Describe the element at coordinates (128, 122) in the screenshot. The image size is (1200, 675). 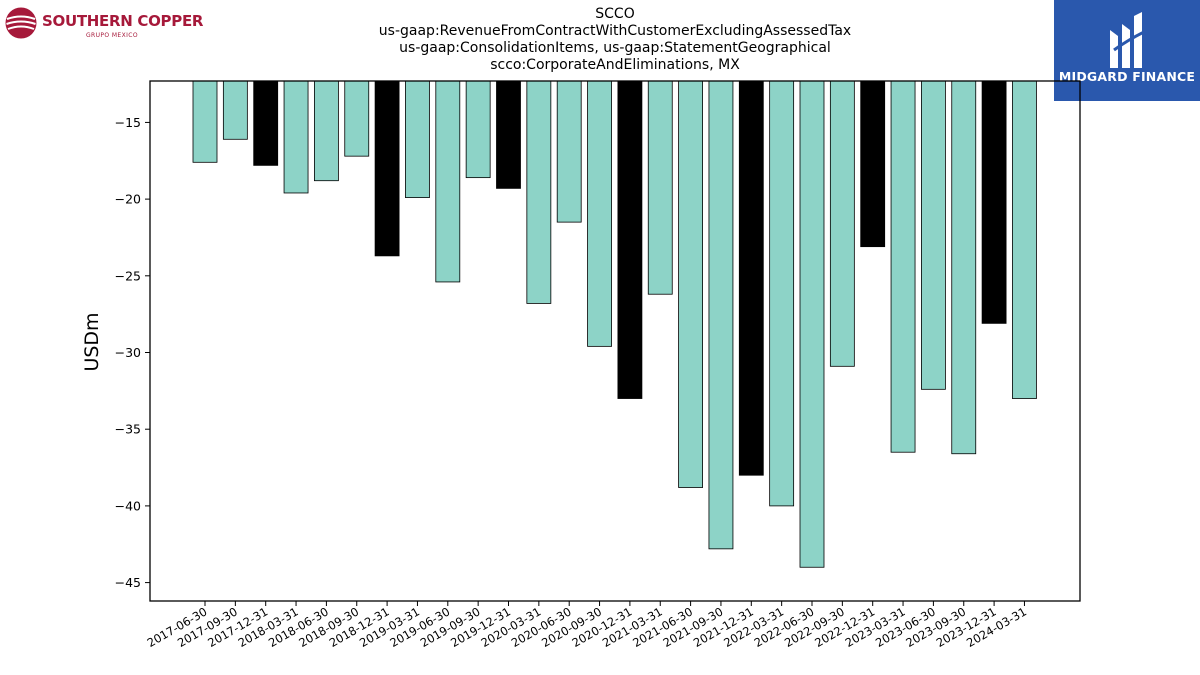
I see `y-tick-label: −15` at that location.